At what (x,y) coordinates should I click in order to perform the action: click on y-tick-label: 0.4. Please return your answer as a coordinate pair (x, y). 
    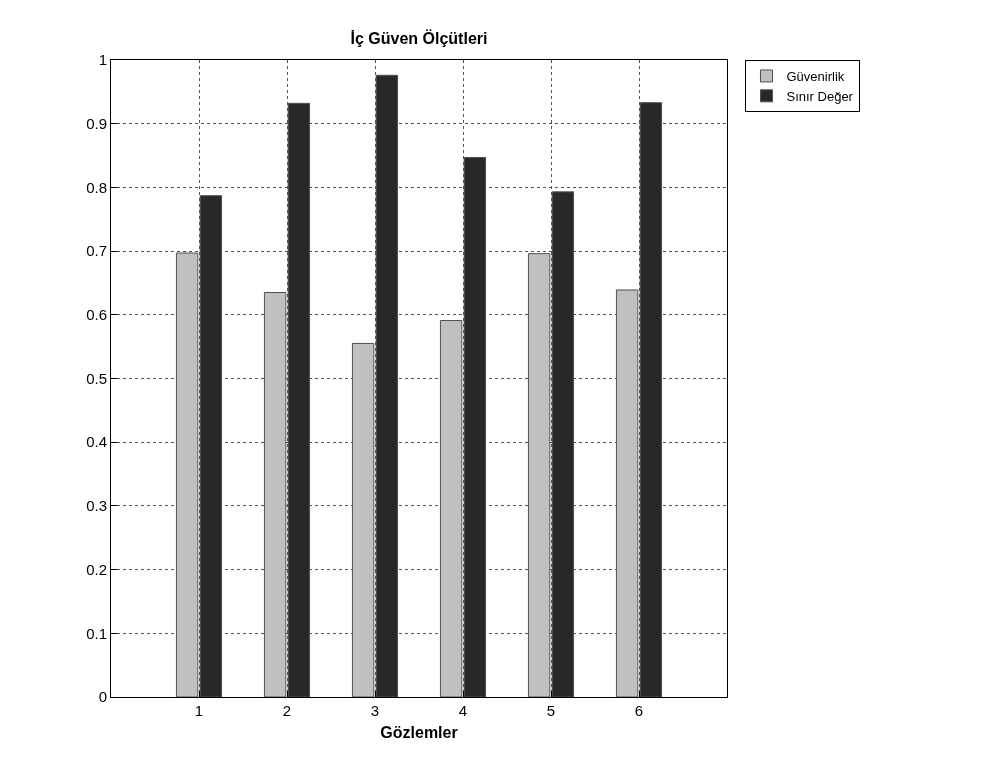
    Looking at the image, I should click on (96, 442).